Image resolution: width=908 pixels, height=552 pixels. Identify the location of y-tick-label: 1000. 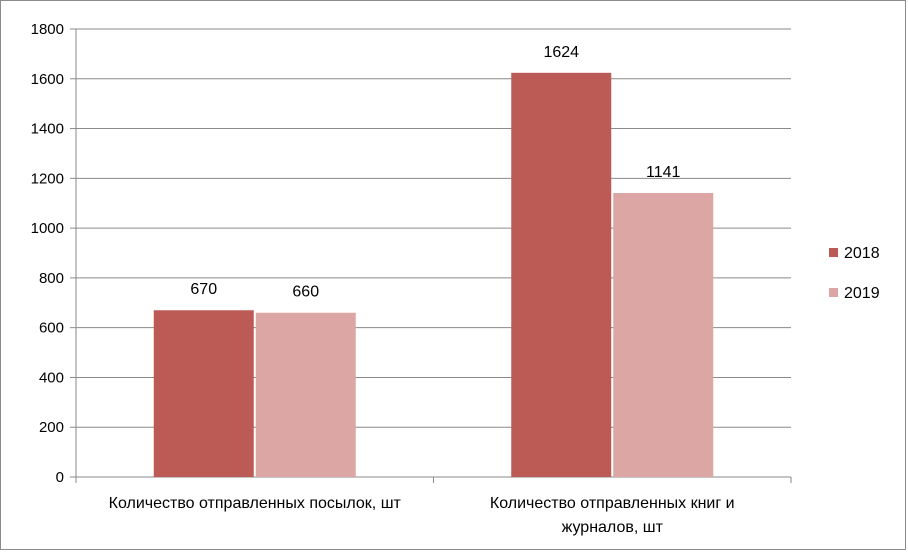
(47, 228).